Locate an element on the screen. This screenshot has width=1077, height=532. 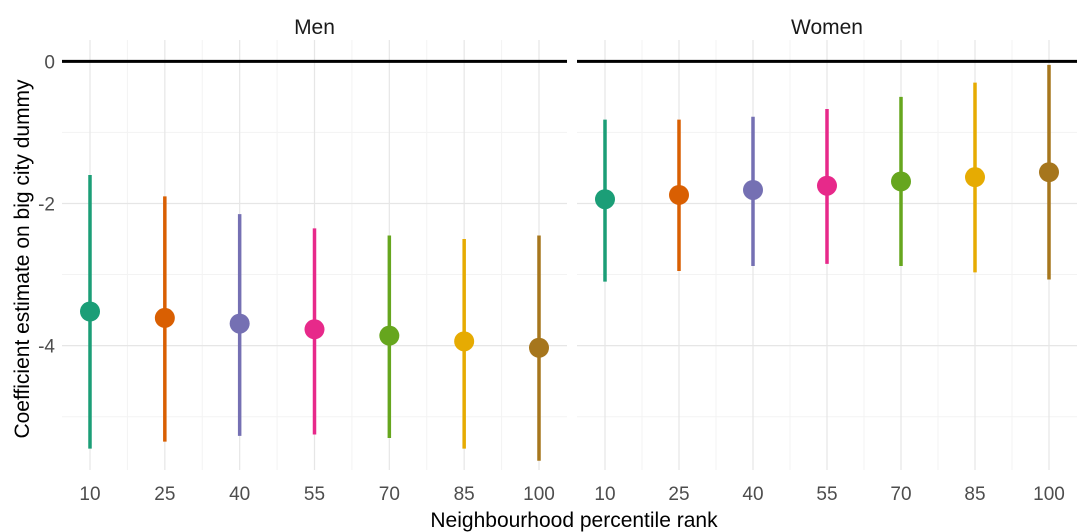
facet-label: Men is located at coordinates (314, 27).